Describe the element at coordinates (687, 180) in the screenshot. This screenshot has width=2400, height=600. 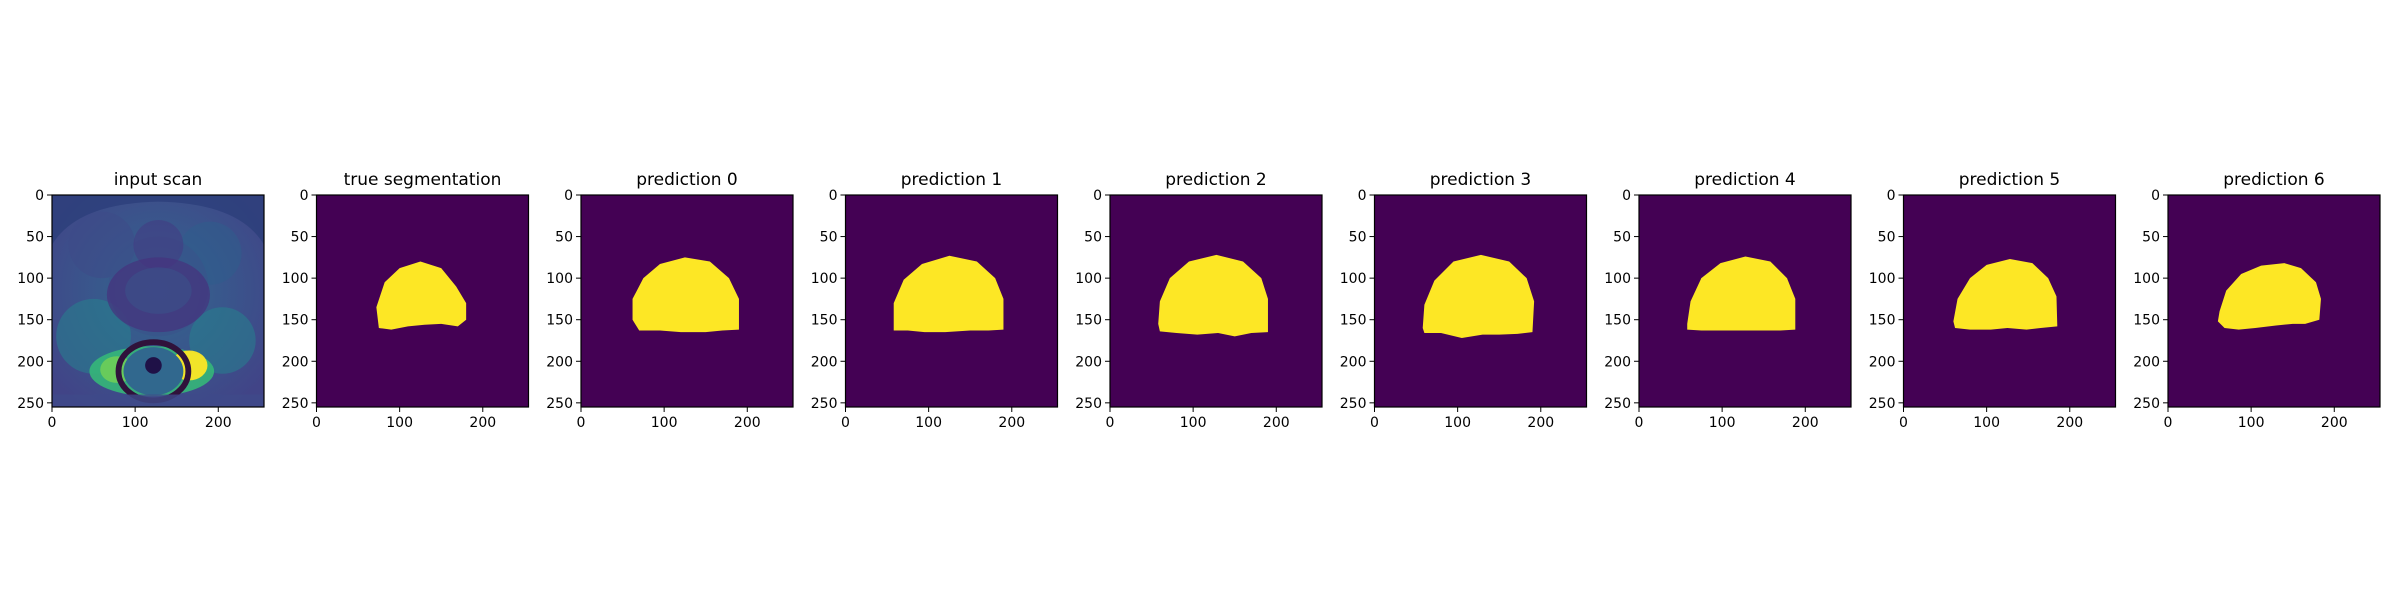
I see `panel-title: prediction 0` at that location.